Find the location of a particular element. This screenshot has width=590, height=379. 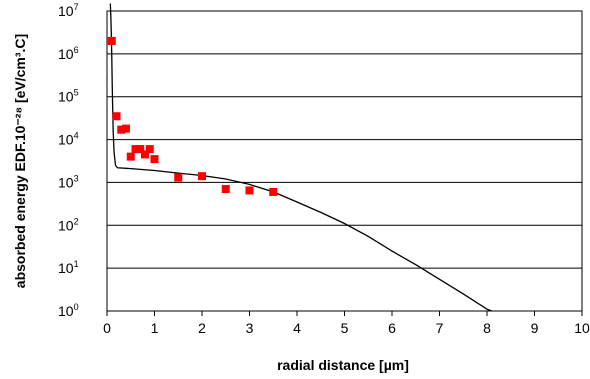

y-tick-label: 10⁶ is located at coordinates (68, 53).